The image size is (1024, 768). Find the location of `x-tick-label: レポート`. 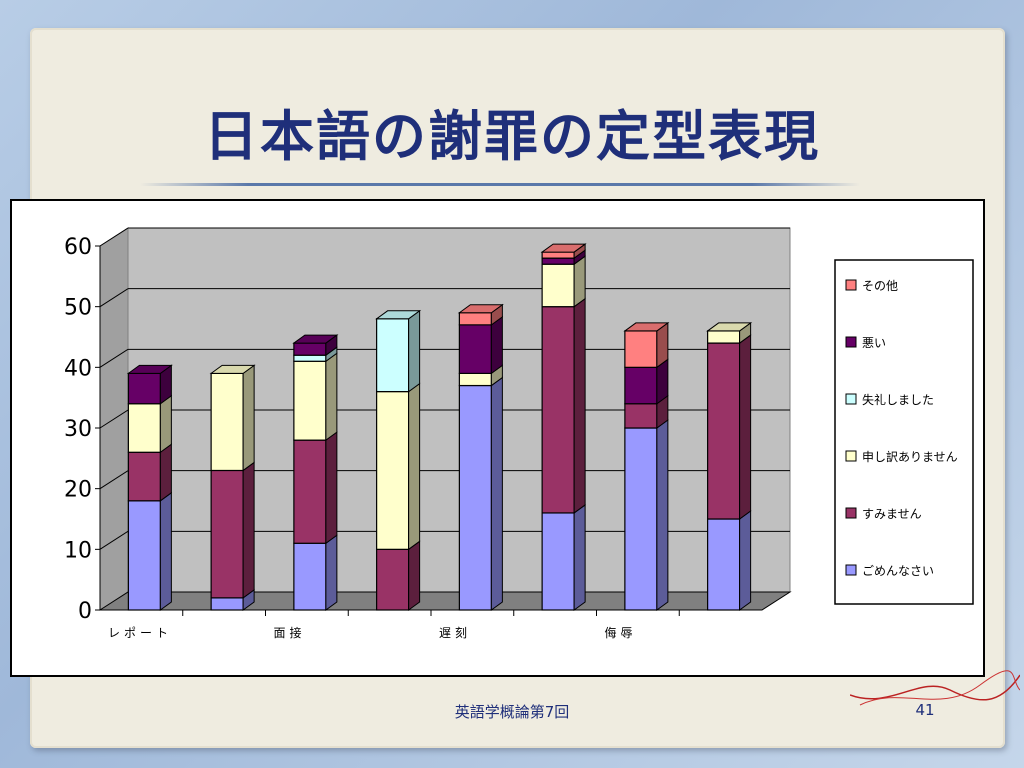

x-tick-label: レポート is located at coordinates (140, 633).